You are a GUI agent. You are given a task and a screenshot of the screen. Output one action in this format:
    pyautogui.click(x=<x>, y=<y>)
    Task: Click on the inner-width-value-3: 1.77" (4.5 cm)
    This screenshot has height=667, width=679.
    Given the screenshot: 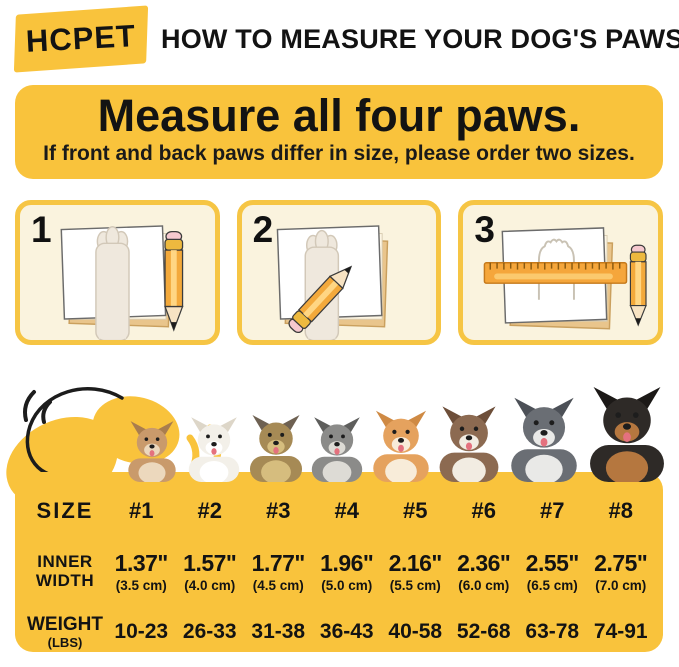 What is the action you would take?
    pyautogui.click(x=278, y=571)
    